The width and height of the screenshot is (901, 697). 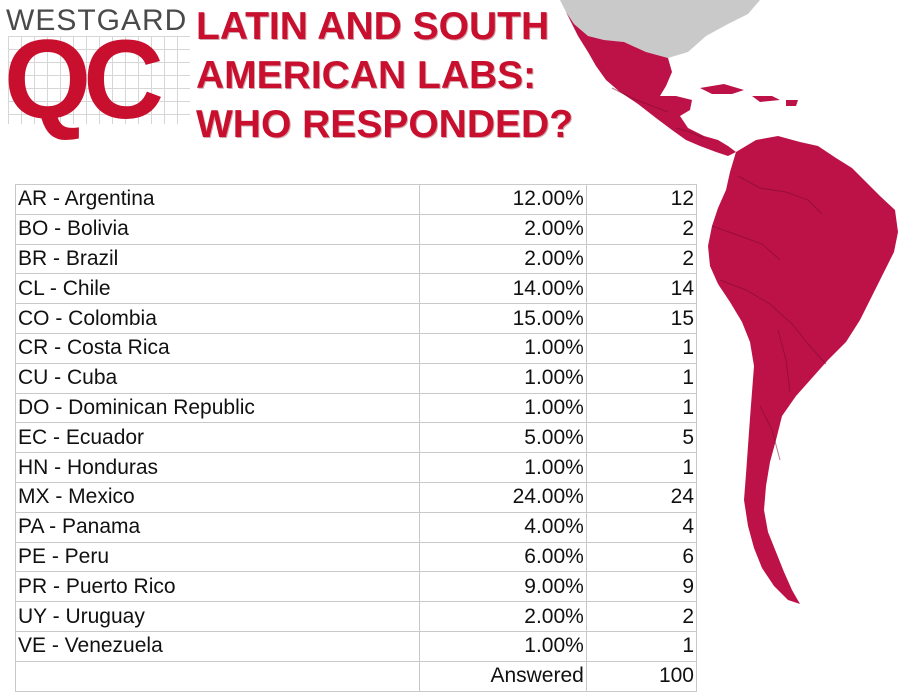 What do you see at coordinates (502, 676) in the screenshot?
I see `total-label: Answered` at bounding box center [502, 676].